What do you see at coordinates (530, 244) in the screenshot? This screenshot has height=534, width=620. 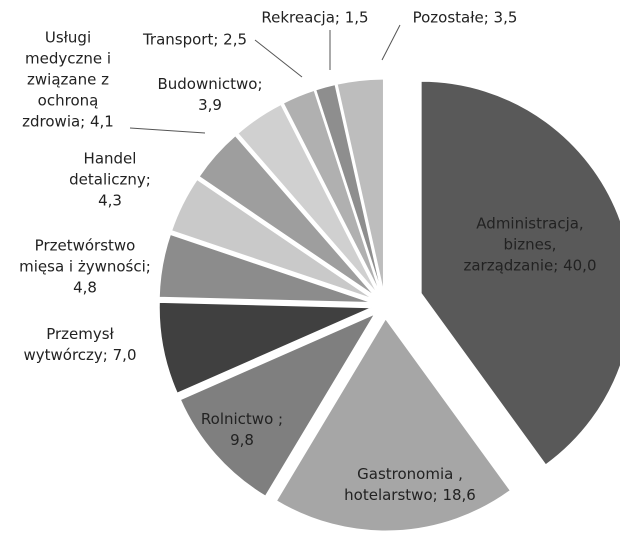 I see `data-label: Administracja, biznes, zarządzanie; 40,0` at bounding box center [530, 244].